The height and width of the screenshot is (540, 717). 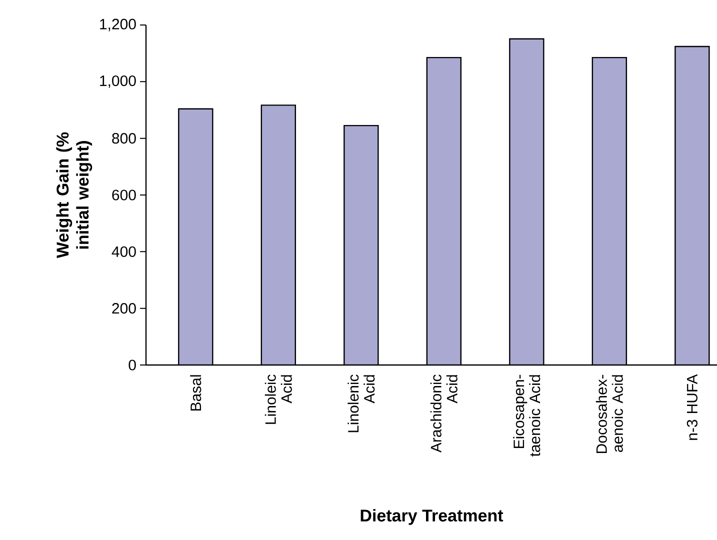 I want to click on y-tick-label: 200, so click(x=124, y=308).